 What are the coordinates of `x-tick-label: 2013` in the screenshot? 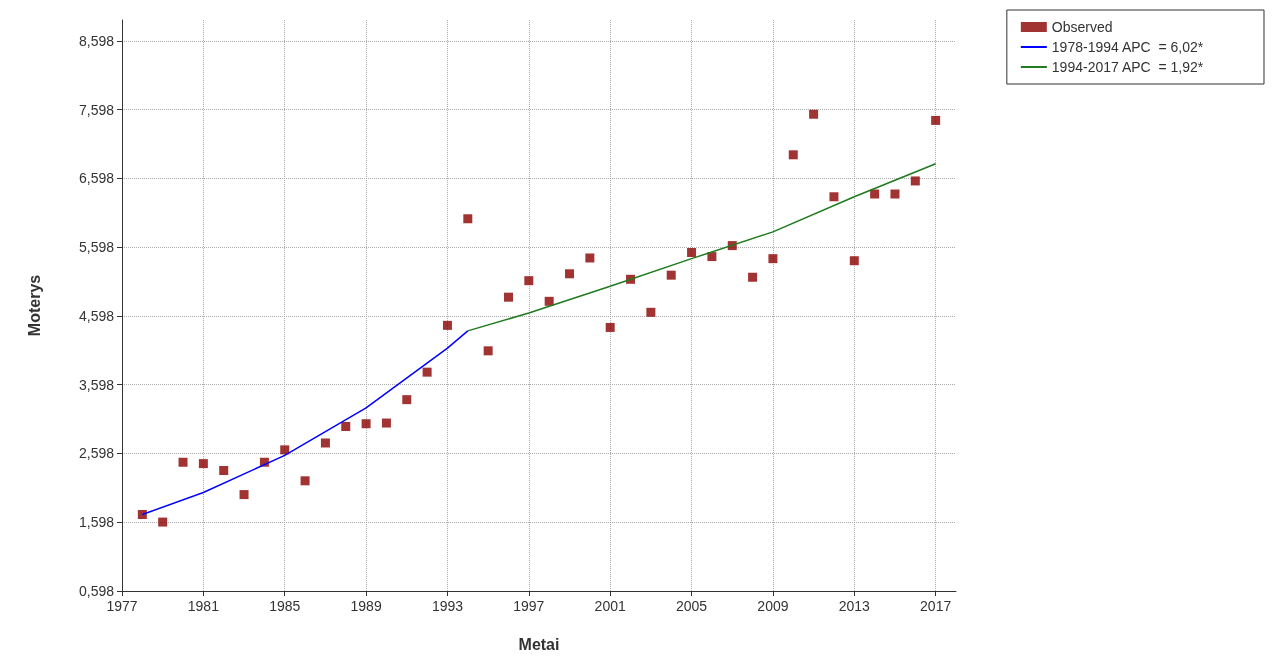 It's located at (854, 606).